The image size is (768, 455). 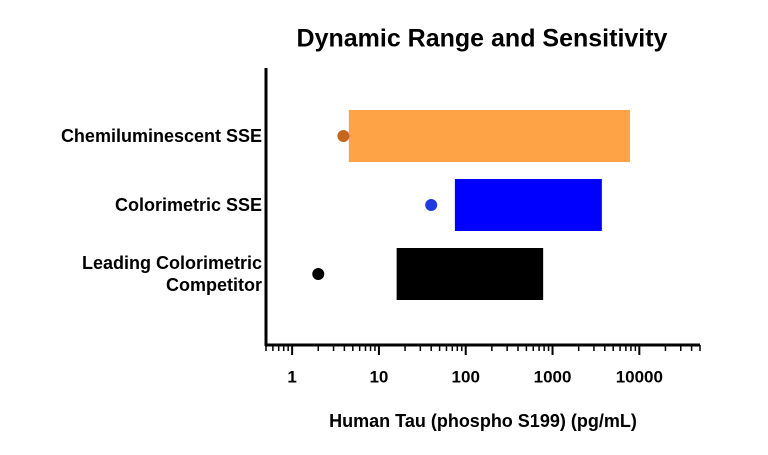 I want to click on x-tick-label: 10, so click(x=378, y=376).